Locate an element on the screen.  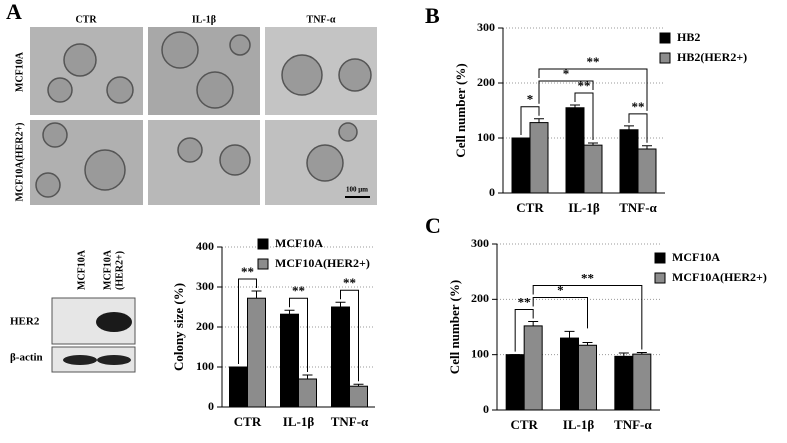
blot-row-label: β-actin is located at coordinates (26, 358).